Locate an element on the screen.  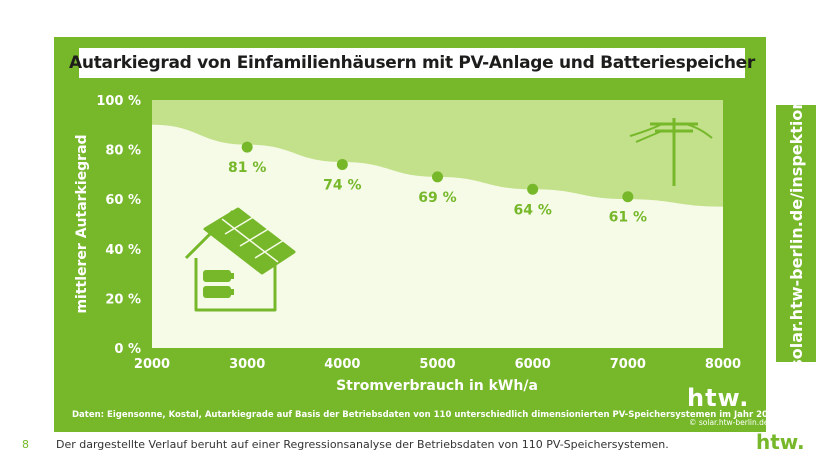
data-label: 74 % is located at coordinates (342, 185).